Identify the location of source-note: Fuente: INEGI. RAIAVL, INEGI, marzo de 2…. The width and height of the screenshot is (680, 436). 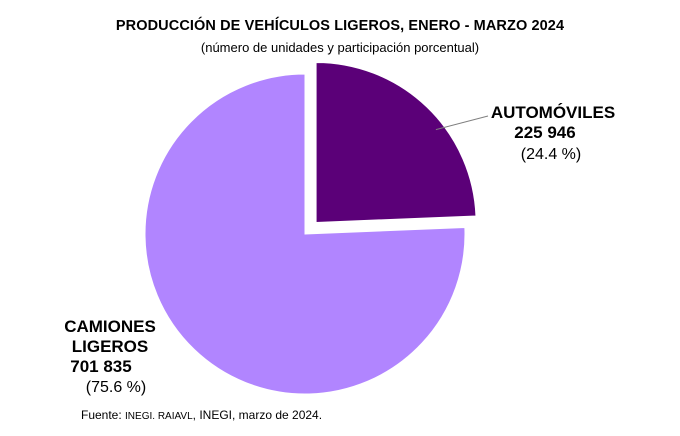
(201, 415).